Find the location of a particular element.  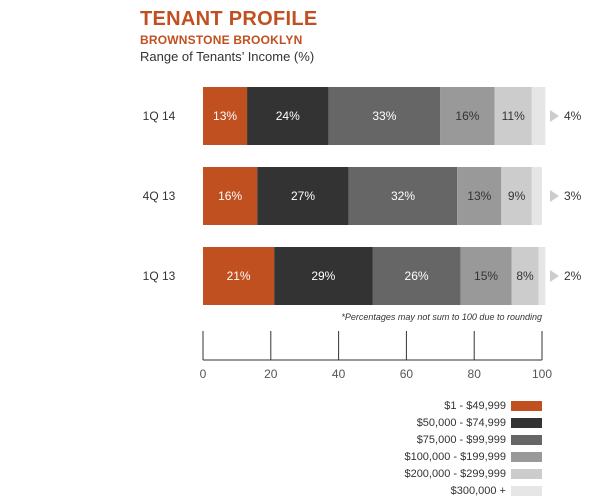

legend-item: $75,000 - $99,999 is located at coordinates (451, 439).